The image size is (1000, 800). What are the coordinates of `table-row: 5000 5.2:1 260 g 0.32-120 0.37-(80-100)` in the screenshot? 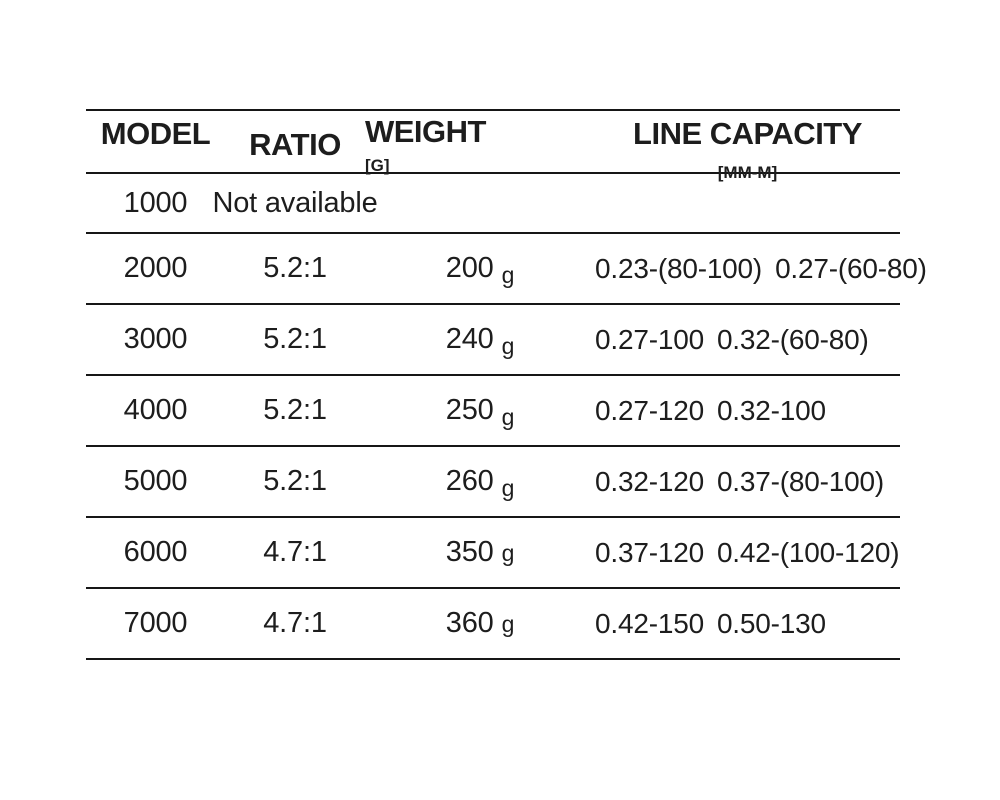 It's located at (493, 482).